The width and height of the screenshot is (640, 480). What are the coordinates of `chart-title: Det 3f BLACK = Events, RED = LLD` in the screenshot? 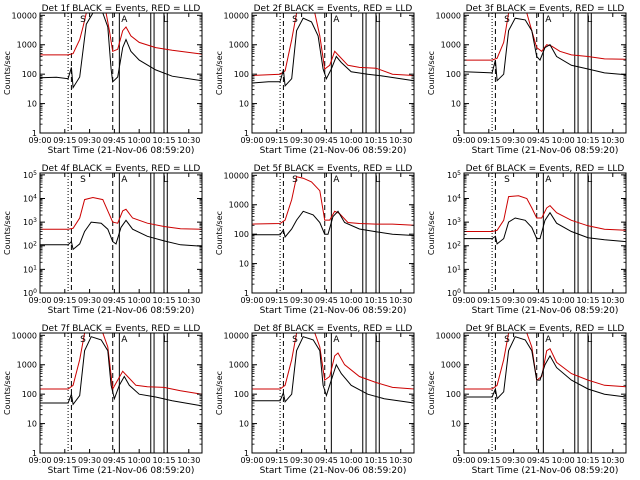 It's located at (545, 9).